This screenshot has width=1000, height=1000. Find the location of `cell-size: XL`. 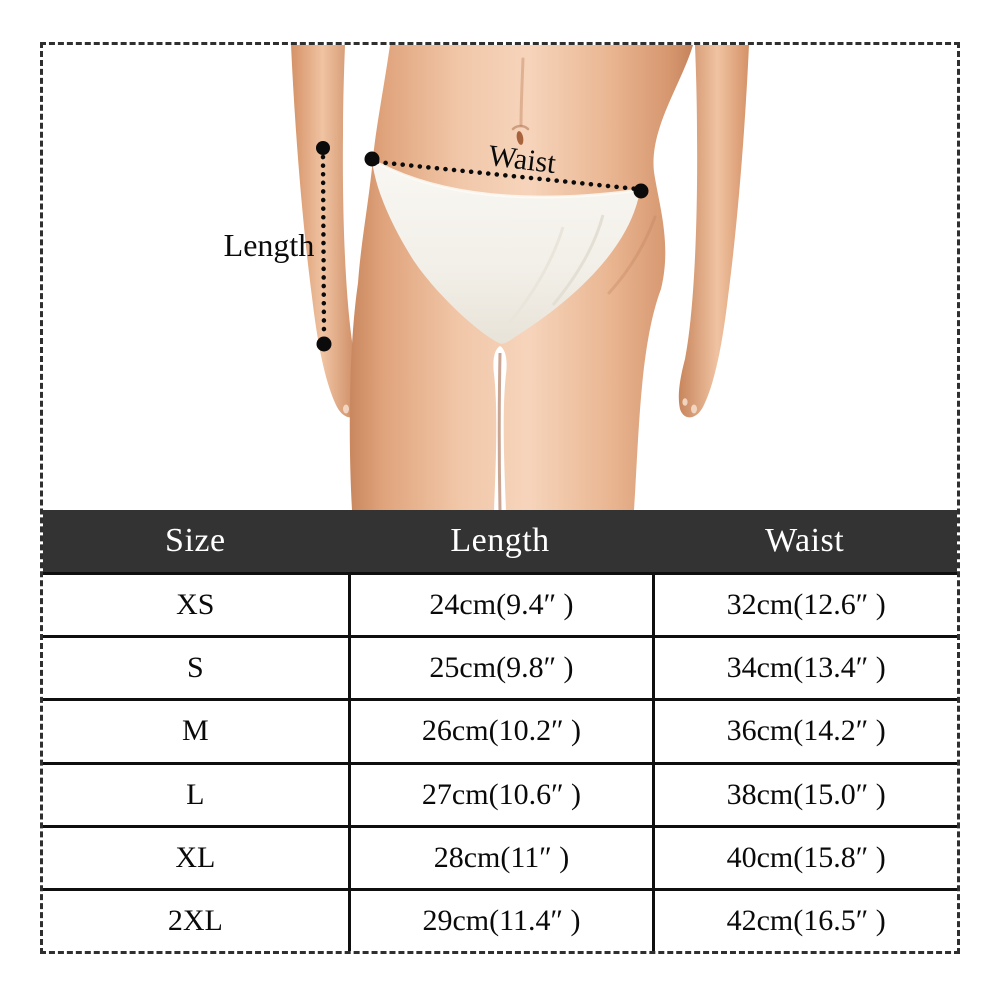

cell-size: XL is located at coordinates (195, 857).